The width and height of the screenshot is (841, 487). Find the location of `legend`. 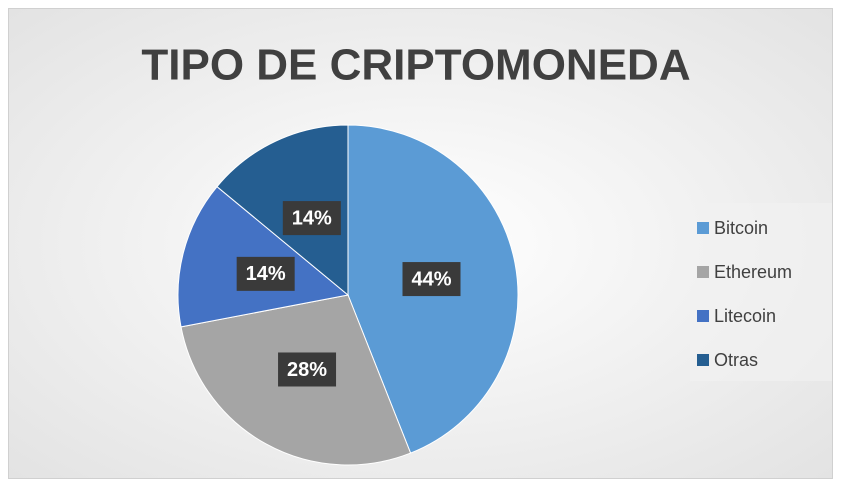

legend is located at coordinates (761, 292).